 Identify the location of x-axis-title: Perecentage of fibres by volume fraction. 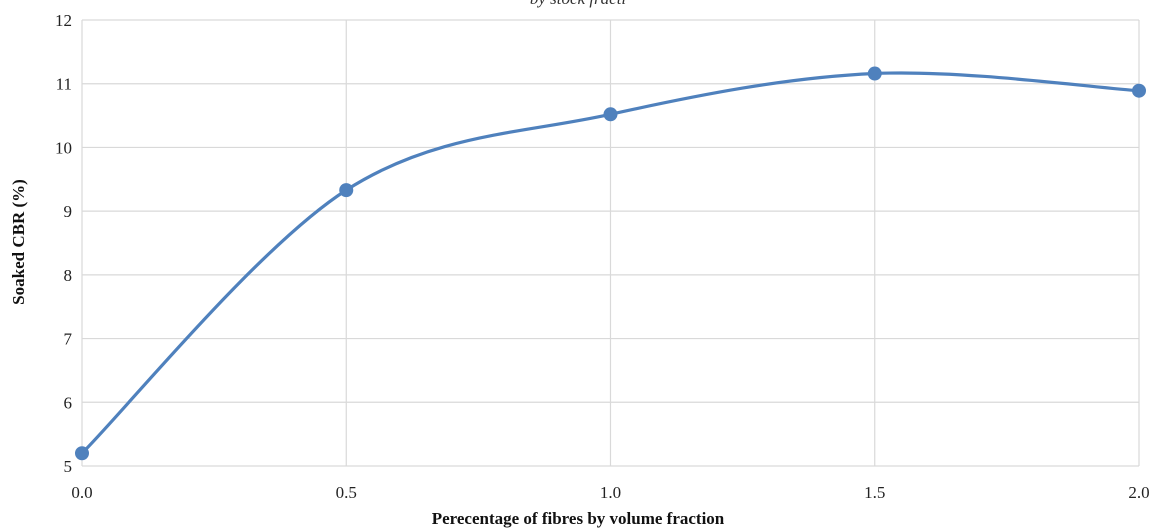
(578, 518).